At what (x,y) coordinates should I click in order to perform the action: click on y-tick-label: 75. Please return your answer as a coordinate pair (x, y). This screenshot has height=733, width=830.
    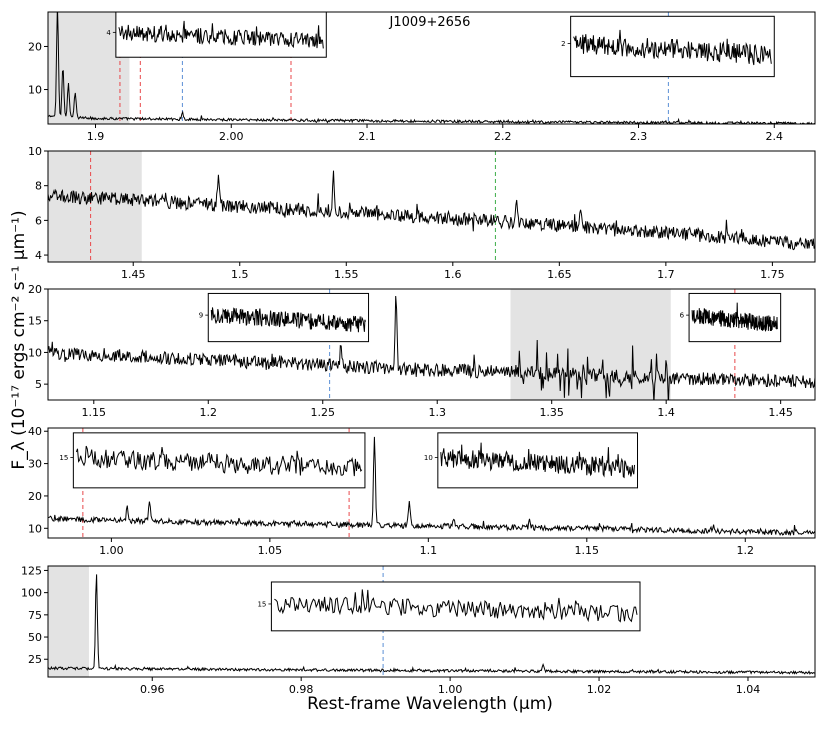
    Looking at the image, I should click on (35, 615).